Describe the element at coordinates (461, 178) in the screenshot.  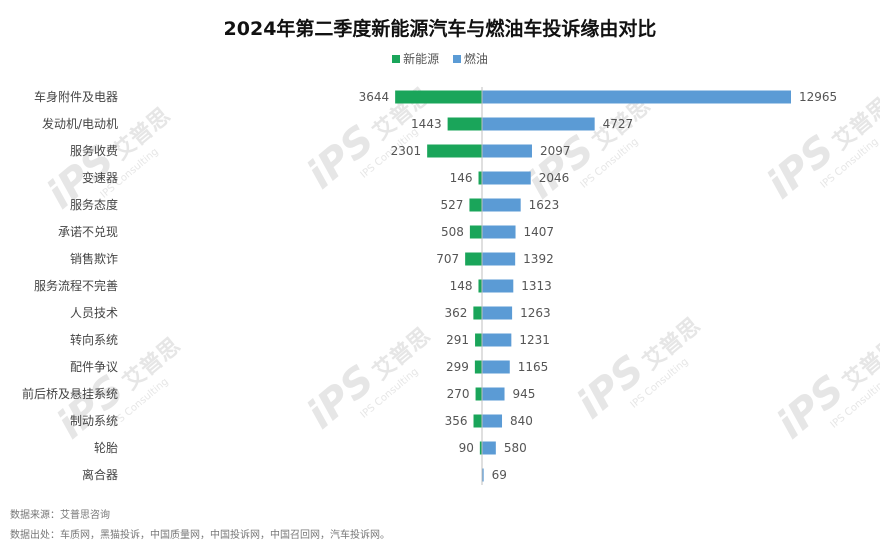
I see `data-label-new-energy: 146` at that location.